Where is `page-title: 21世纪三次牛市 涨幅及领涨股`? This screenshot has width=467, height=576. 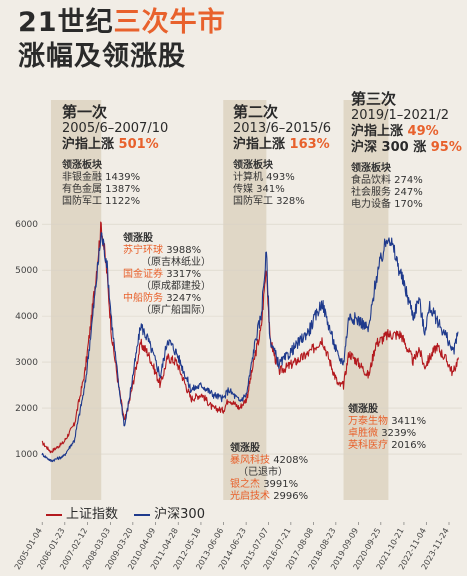
page-title: 21世纪三次牛市 涨幅及领涨股 is located at coordinates (122, 40).